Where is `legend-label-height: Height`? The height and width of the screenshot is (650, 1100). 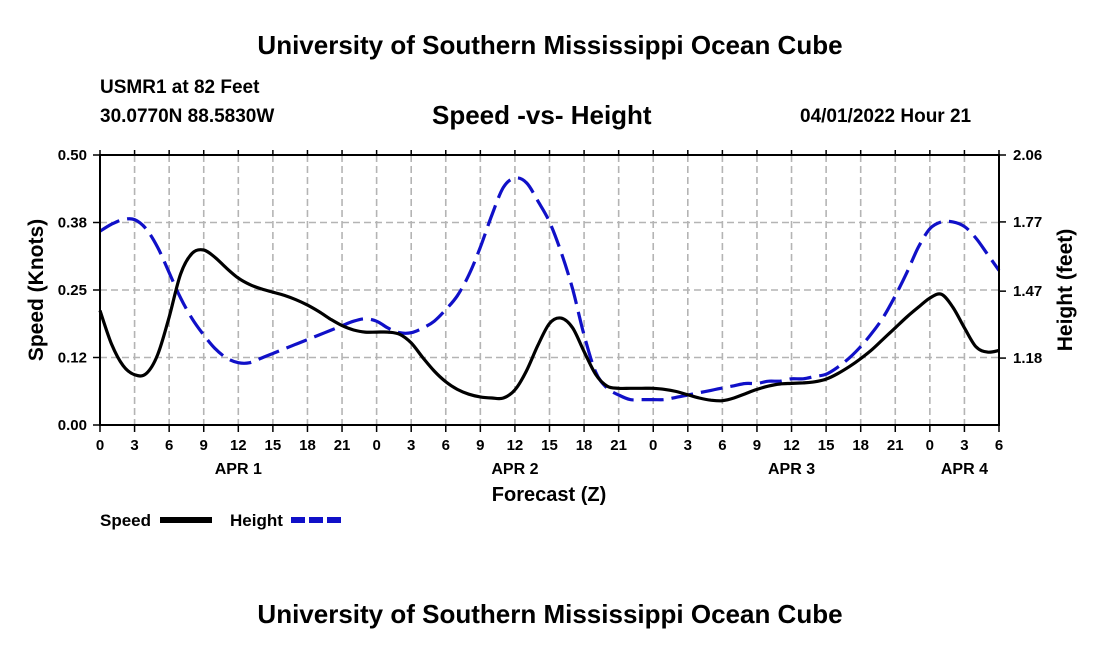
legend-label-height: Height is located at coordinates (256, 520).